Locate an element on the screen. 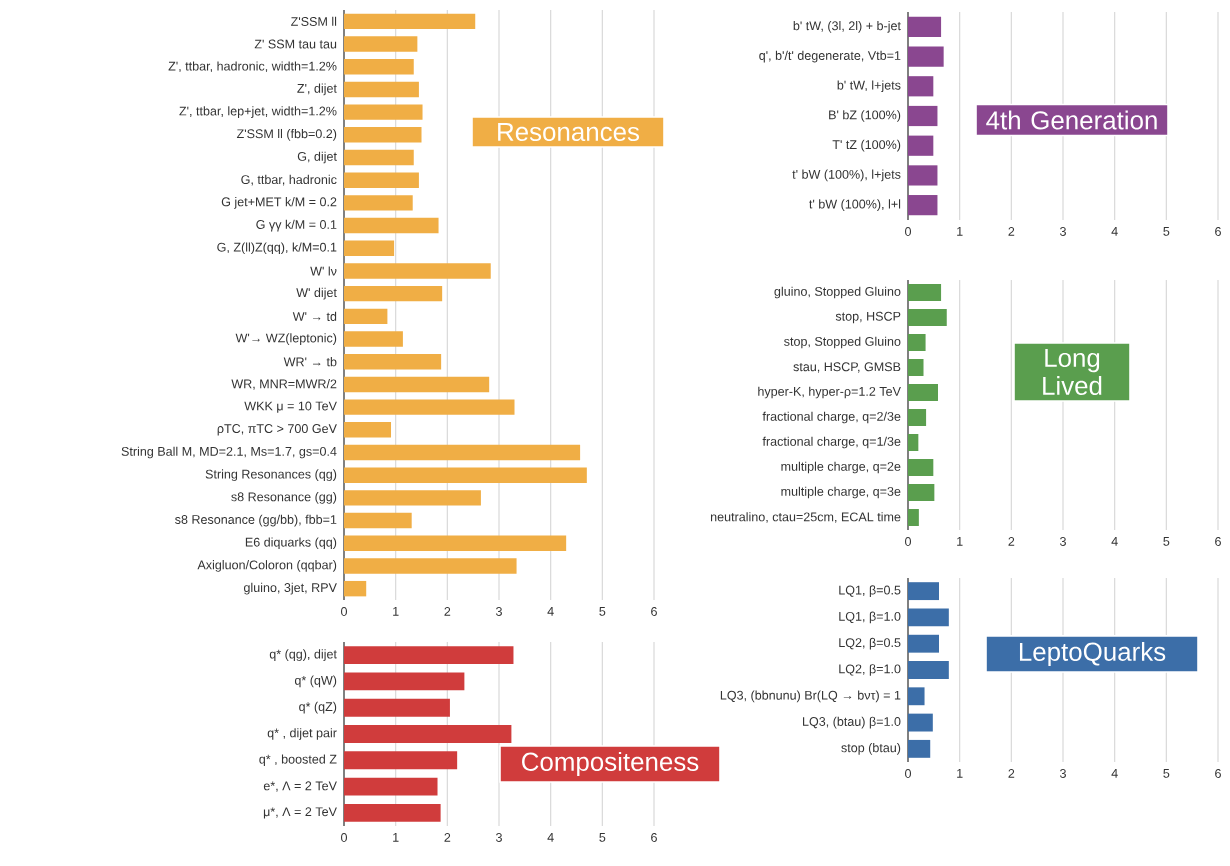 This screenshot has width=1230, height=866. text: LeptoQuarks is located at coordinates (1092, 654).